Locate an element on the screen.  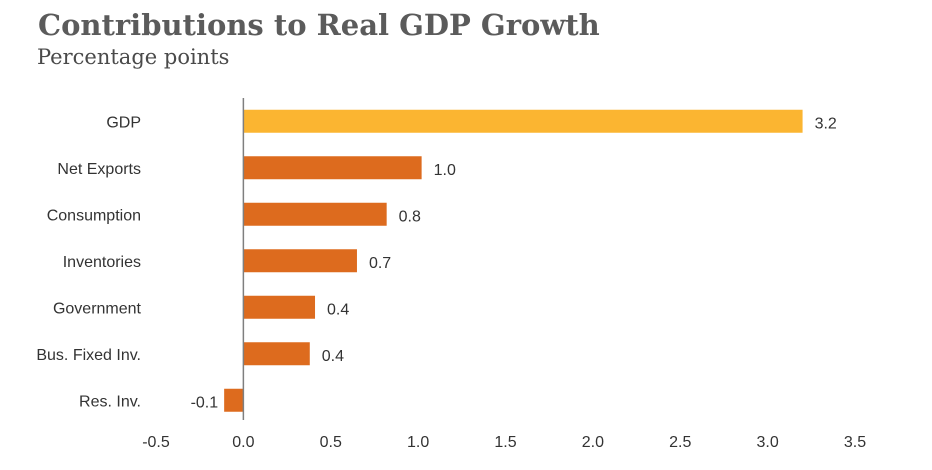
x-tick-label: 0.0 is located at coordinates (243, 442).